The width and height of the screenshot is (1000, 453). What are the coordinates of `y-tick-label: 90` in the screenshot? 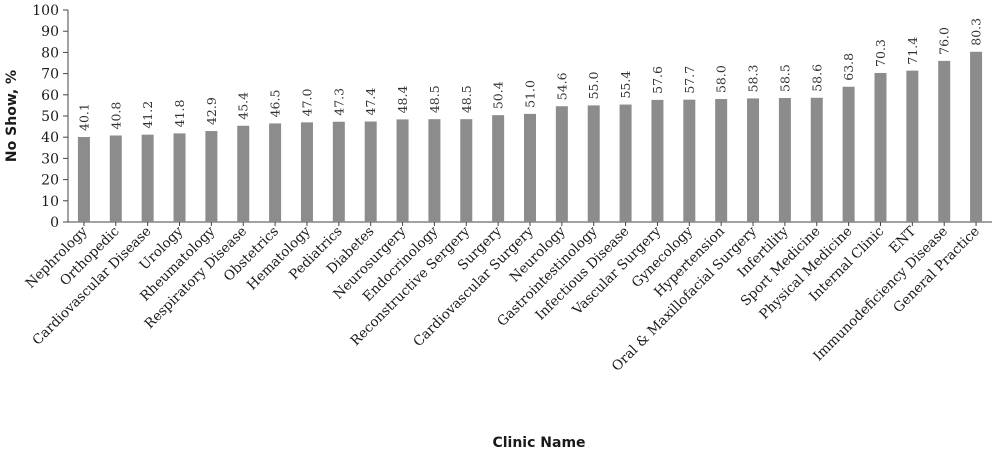 It's located at (50, 32).